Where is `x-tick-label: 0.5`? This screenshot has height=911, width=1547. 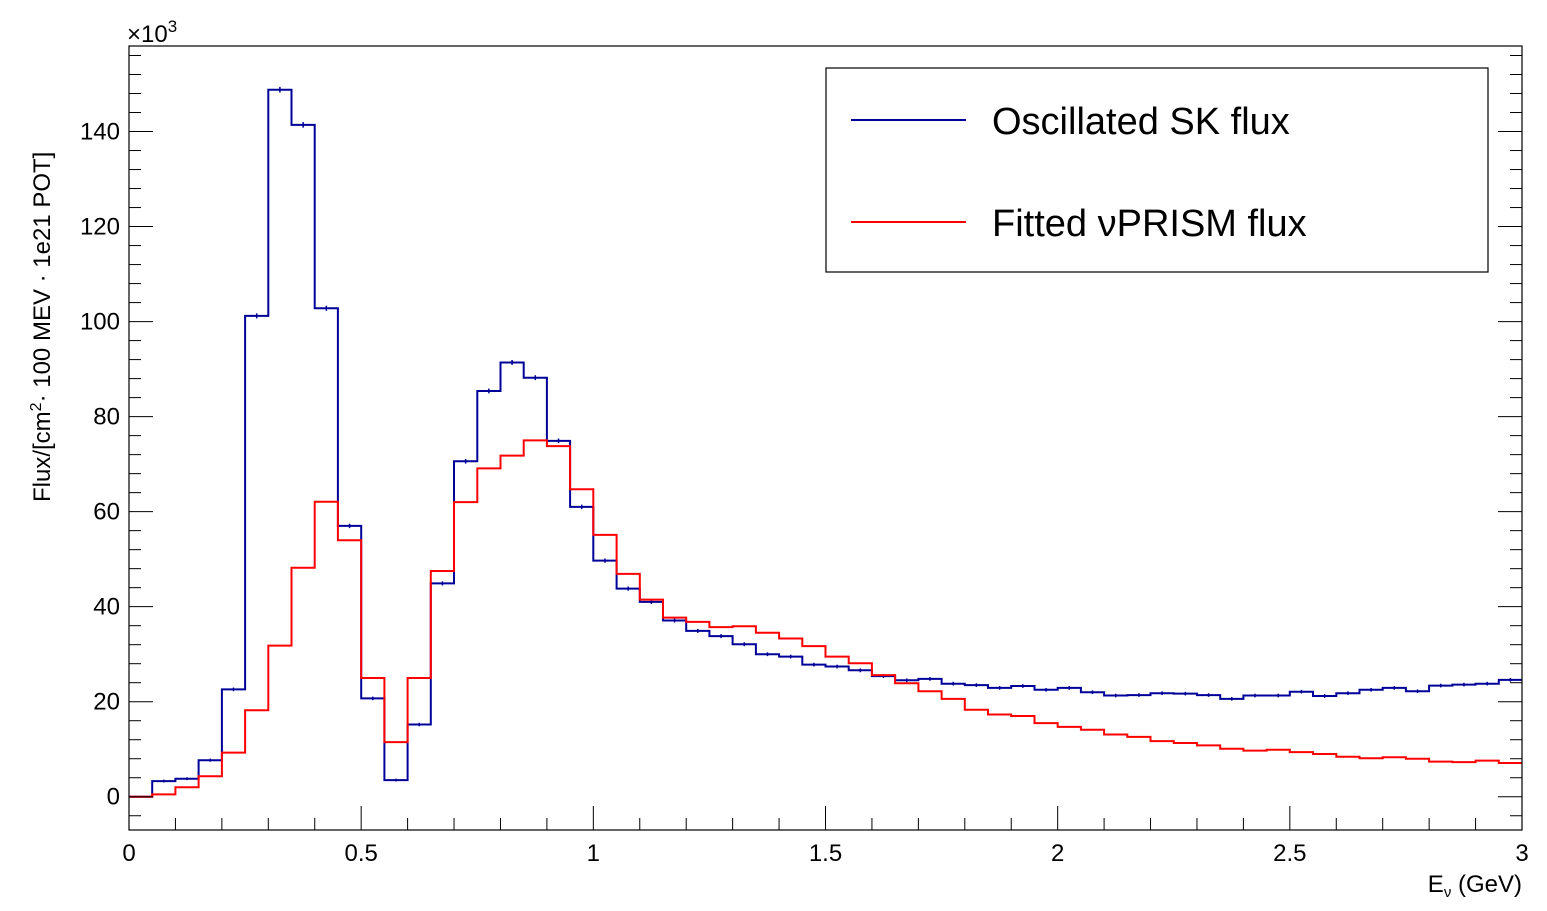 x-tick-label: 0.5 is located at coordinates (360, 853).